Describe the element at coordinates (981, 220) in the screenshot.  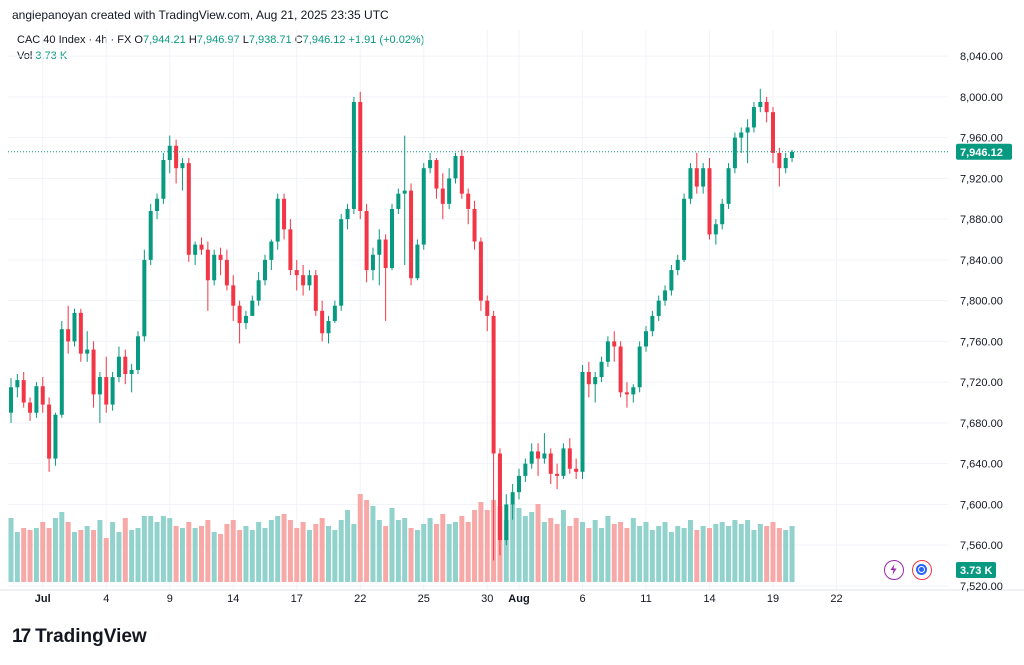
I see `y-tick-label: 7,880.00` at that location.